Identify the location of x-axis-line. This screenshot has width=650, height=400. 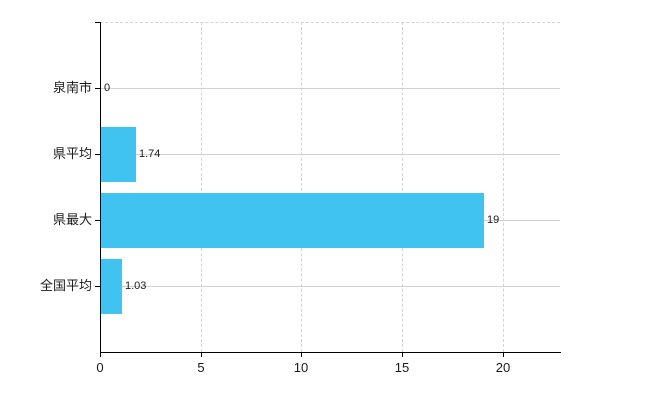
(330, 352).